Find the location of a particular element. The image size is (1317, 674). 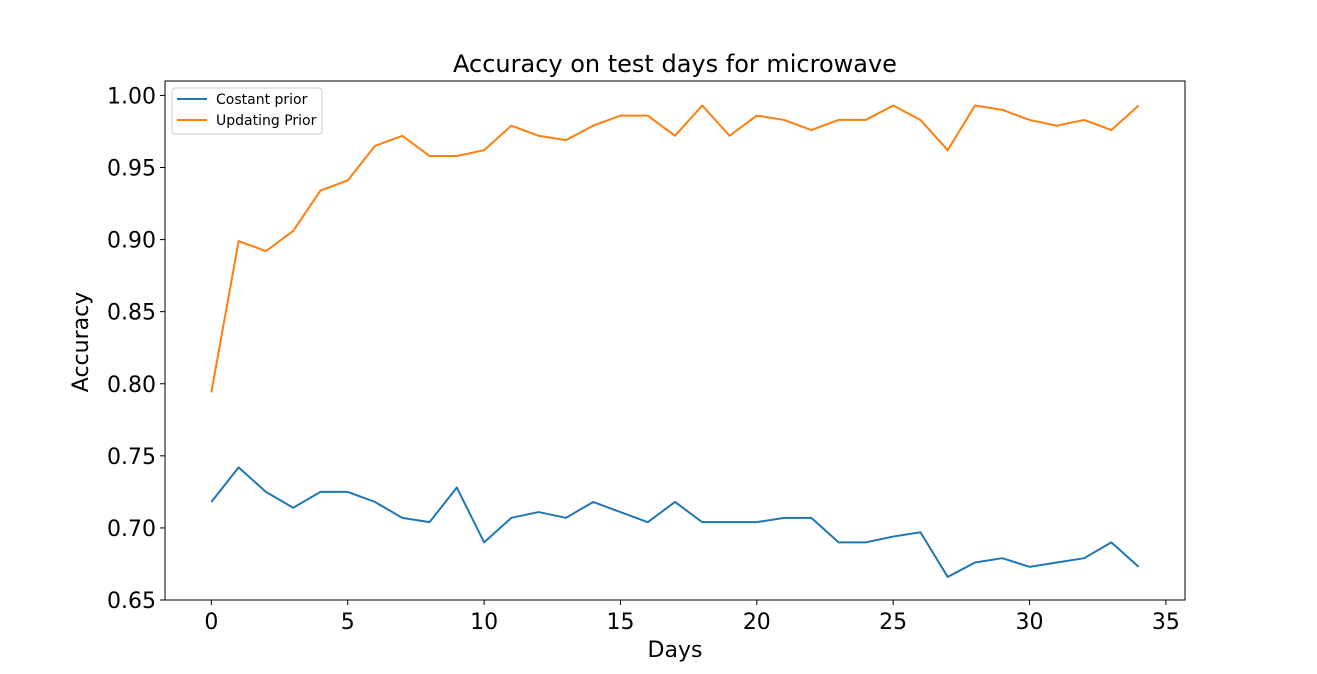

x-tick-label: 0 is located at coordinates (211, 622).